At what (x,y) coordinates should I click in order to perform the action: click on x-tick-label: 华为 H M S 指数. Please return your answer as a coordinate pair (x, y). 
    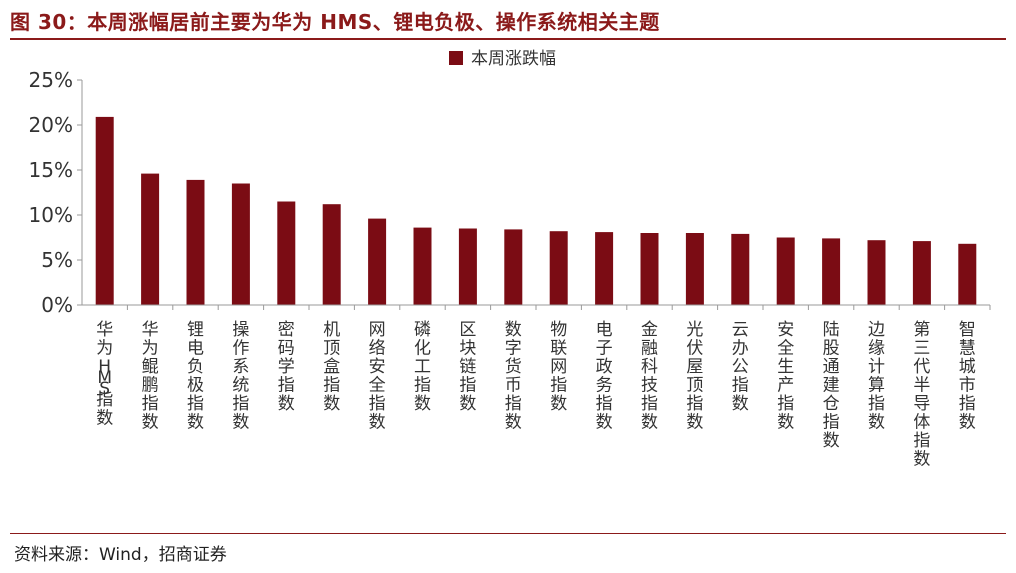
    Looking at the image, I should click on (104, 374).